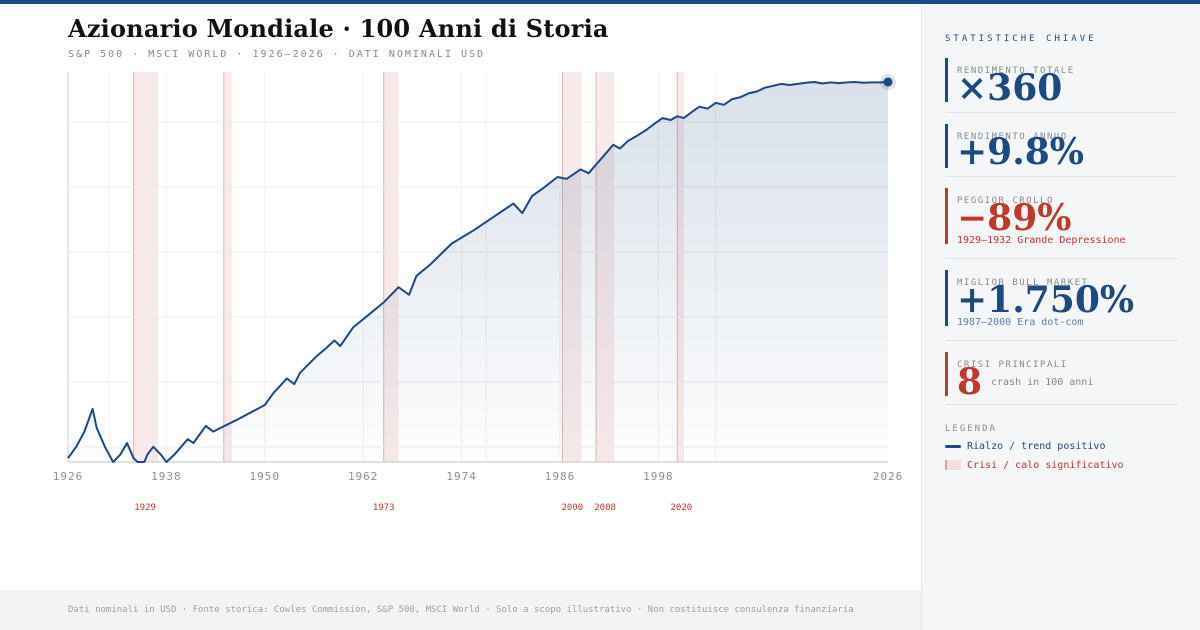 The width and height of the screenshot is (1200, 630). I want to click on stat-note: 1987–2000 Era dot-com, so click(1020, 322).